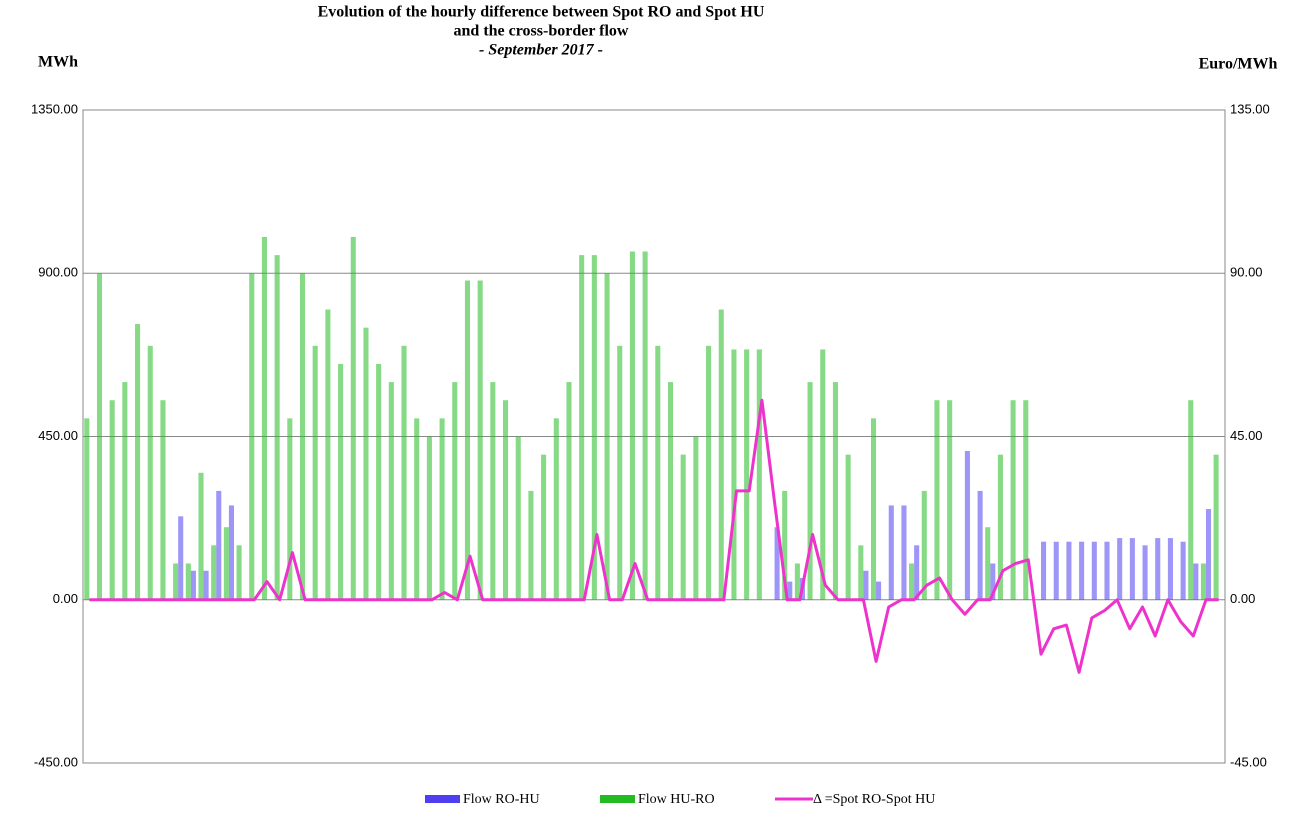  Describe the element at coordinates (501, 799) in the screenshot. I see `legend-label: Flow RO-HU` at that location.